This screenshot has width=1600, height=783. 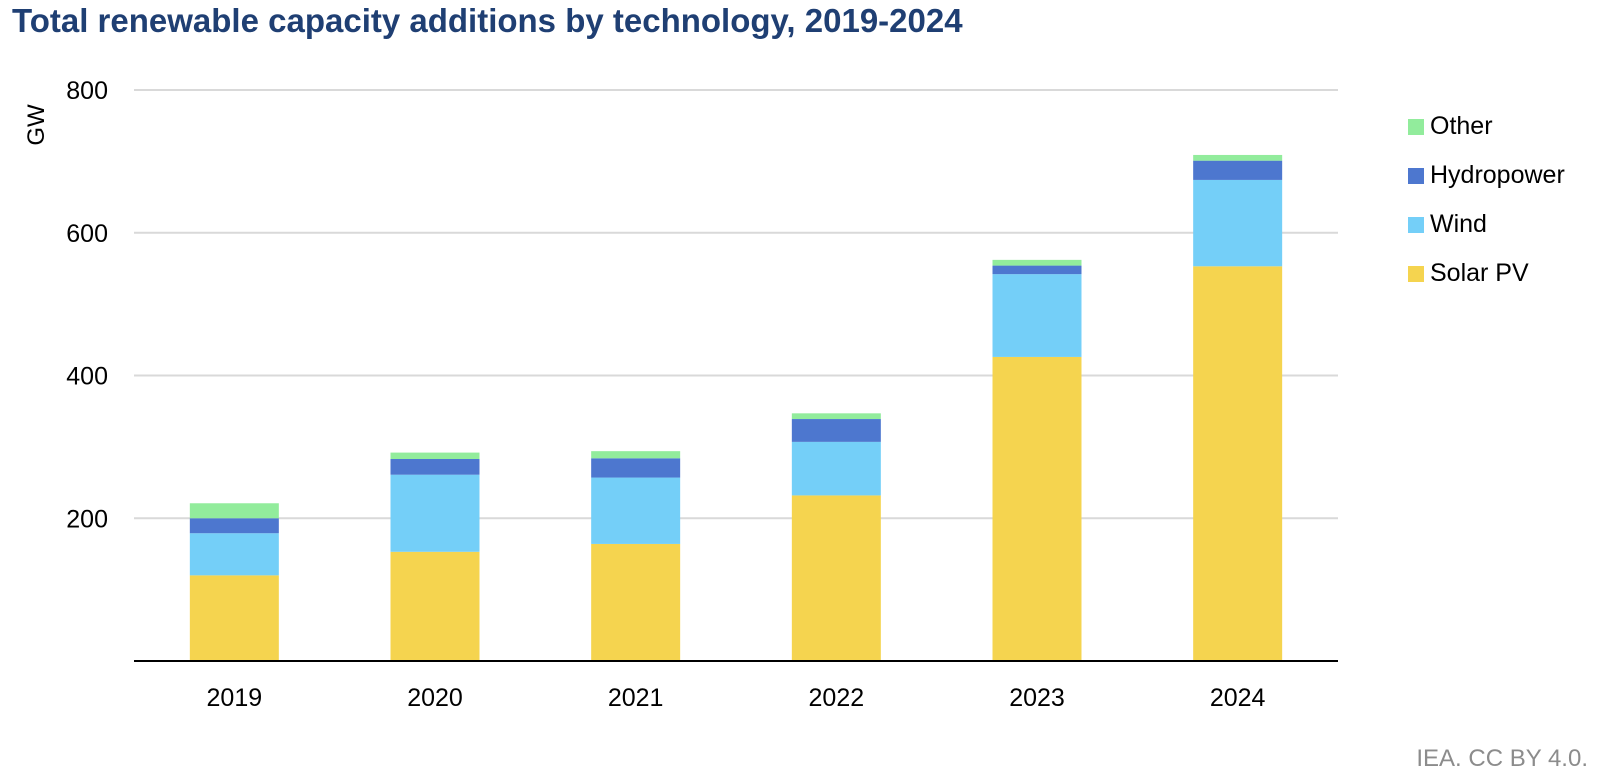 What do you see at coordinates (636, 510) in the screenshot?
I see `bar-wind-2021` at bounding box center [636, 510].